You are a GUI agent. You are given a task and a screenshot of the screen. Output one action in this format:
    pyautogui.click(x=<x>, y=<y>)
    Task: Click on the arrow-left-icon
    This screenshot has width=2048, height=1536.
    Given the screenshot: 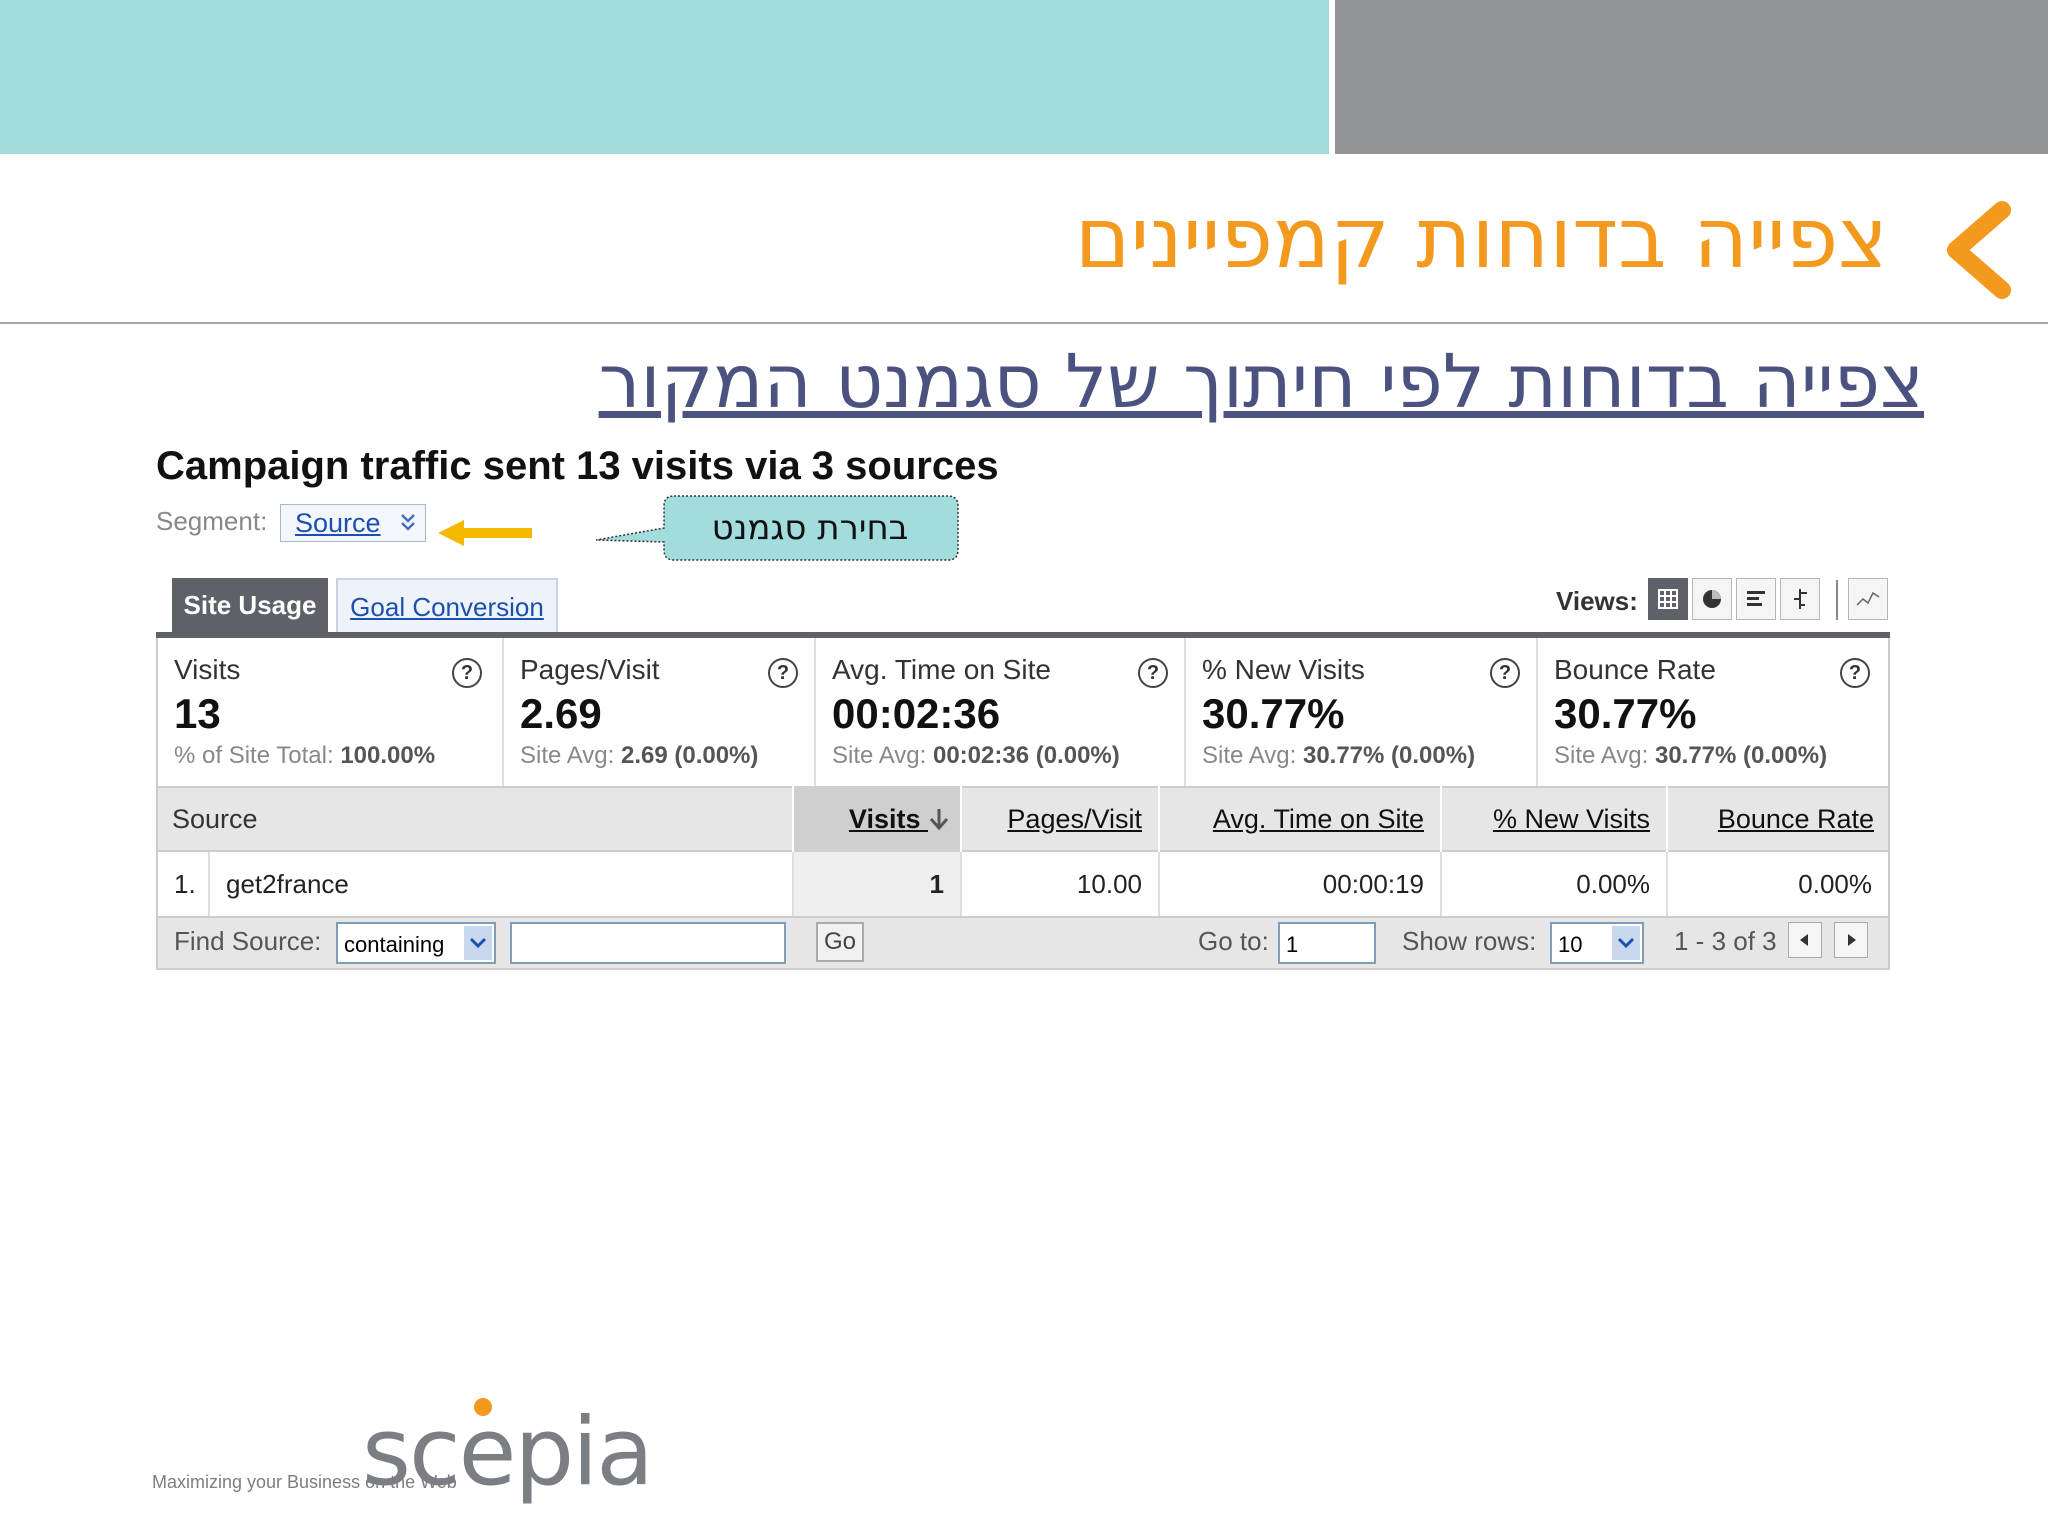 What is the action you would take?
    pyautogui.click(x=485, y=533)
    